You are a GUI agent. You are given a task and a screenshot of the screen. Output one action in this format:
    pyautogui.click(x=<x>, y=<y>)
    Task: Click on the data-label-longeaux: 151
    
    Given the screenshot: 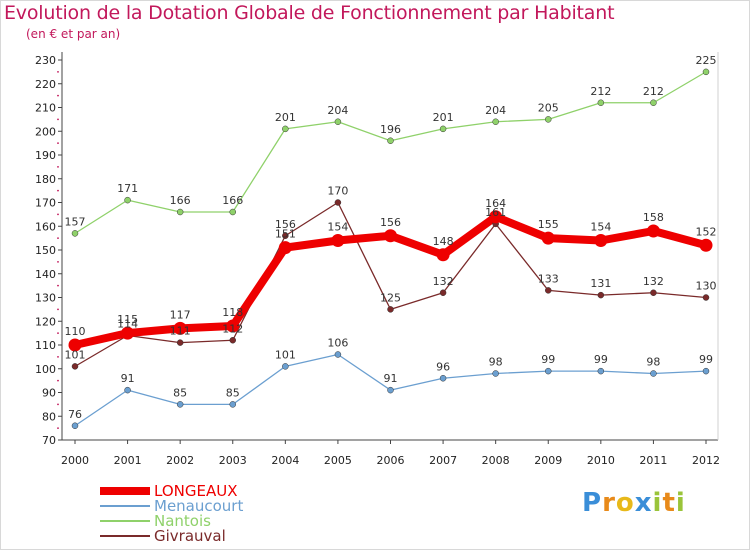 What is the action you would take?
    pyautogui.click(x=285, y=234)
    